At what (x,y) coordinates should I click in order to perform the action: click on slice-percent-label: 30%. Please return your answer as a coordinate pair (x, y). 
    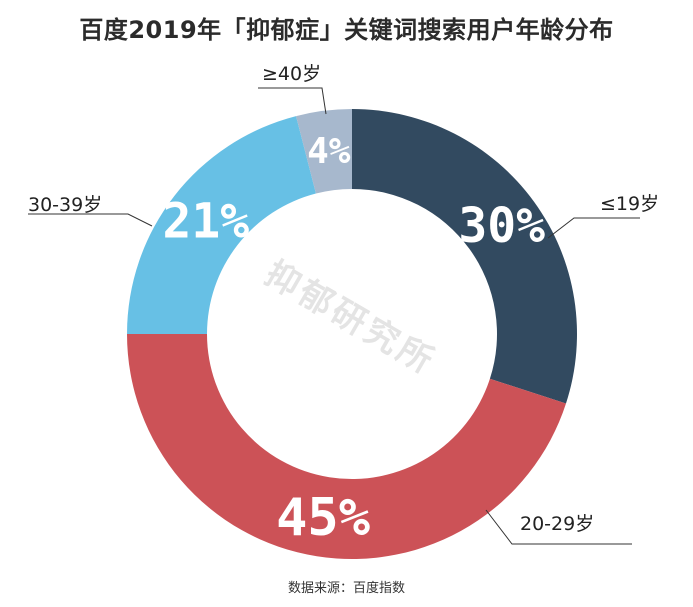
    Looking at the image, I should click on (501, 226).